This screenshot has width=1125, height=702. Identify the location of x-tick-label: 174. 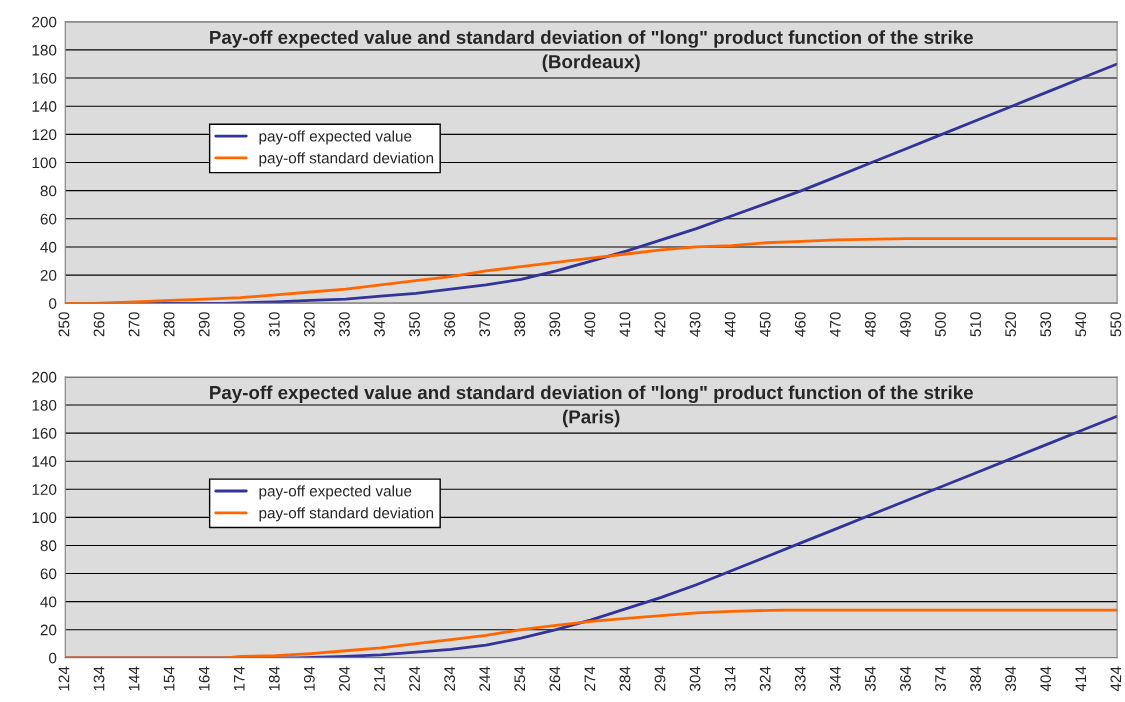
(239, 678).